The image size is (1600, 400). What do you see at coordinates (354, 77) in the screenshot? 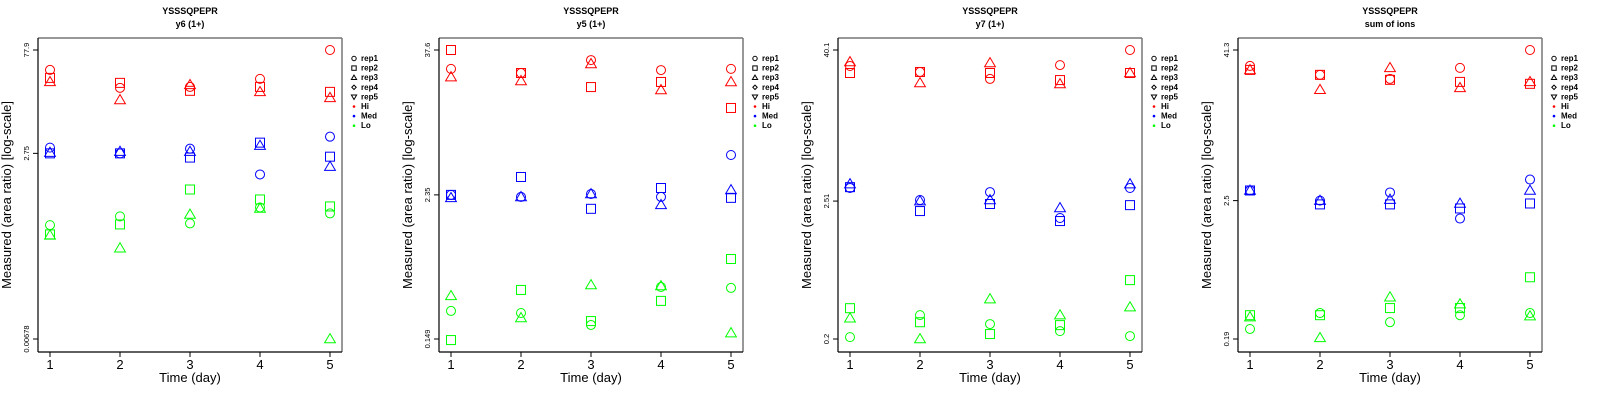
I see `legend-rep3-icon` at bounding box center [354, 77].